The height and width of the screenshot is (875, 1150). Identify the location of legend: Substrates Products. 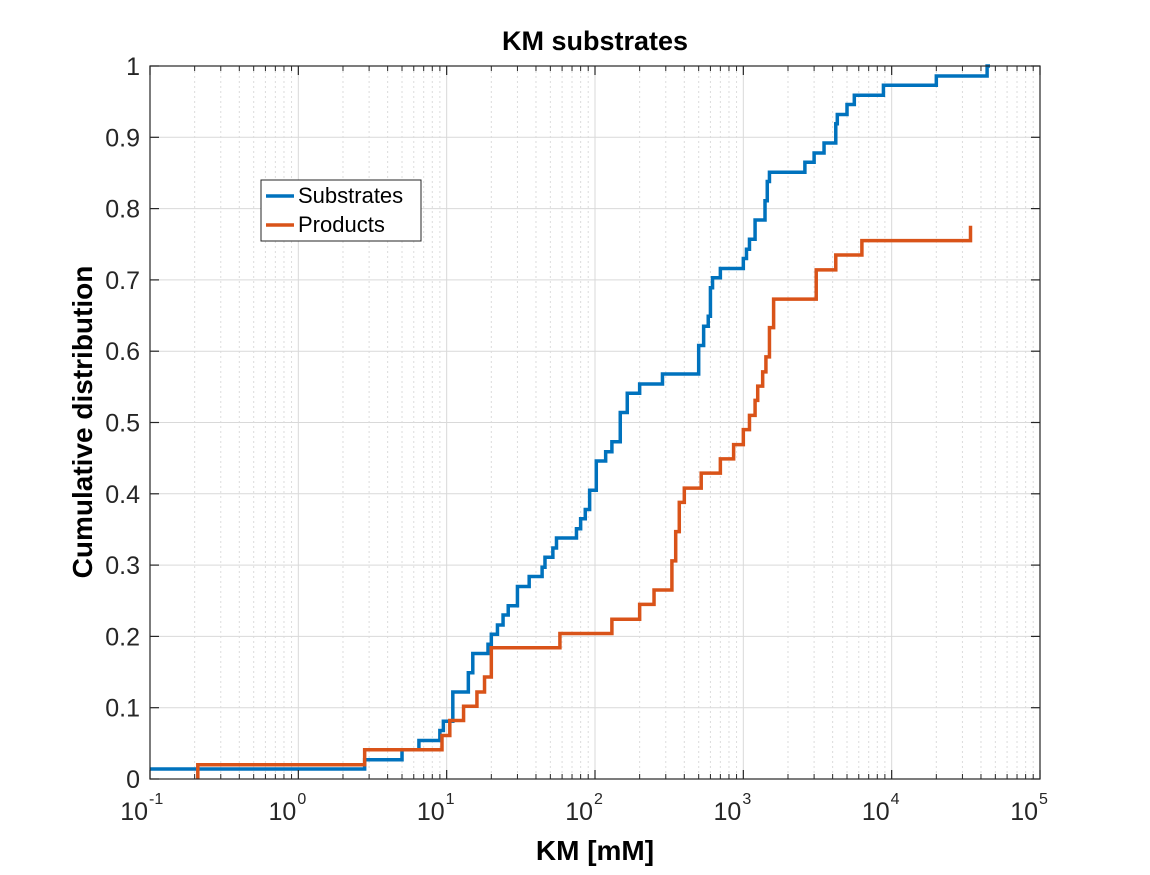
(341, 210).